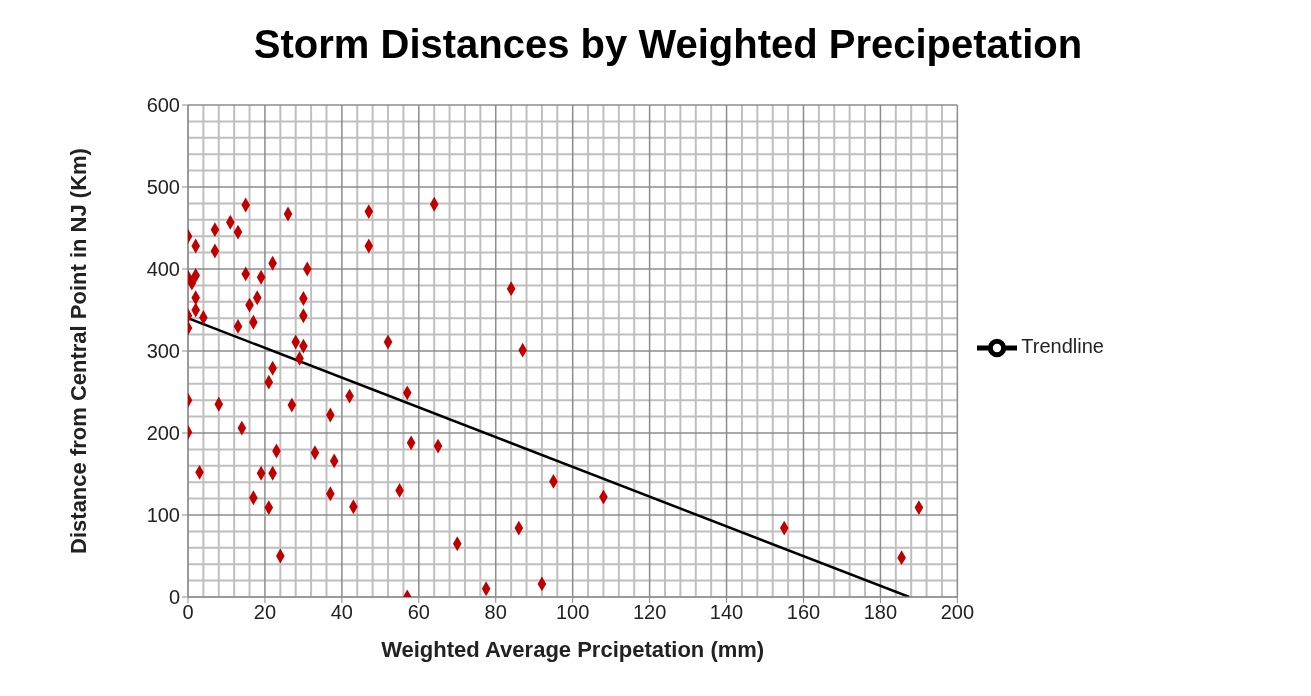  Describe the element at coordinates (163, 105) in the screenshot. I see `y-tick-label: 600` at that location.